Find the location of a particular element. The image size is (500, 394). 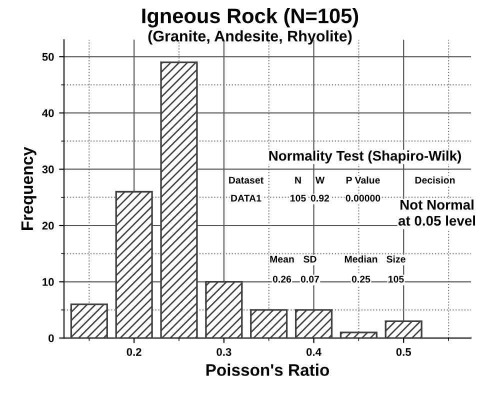

annotation: DATA1 is located at coordinates (246, 198).